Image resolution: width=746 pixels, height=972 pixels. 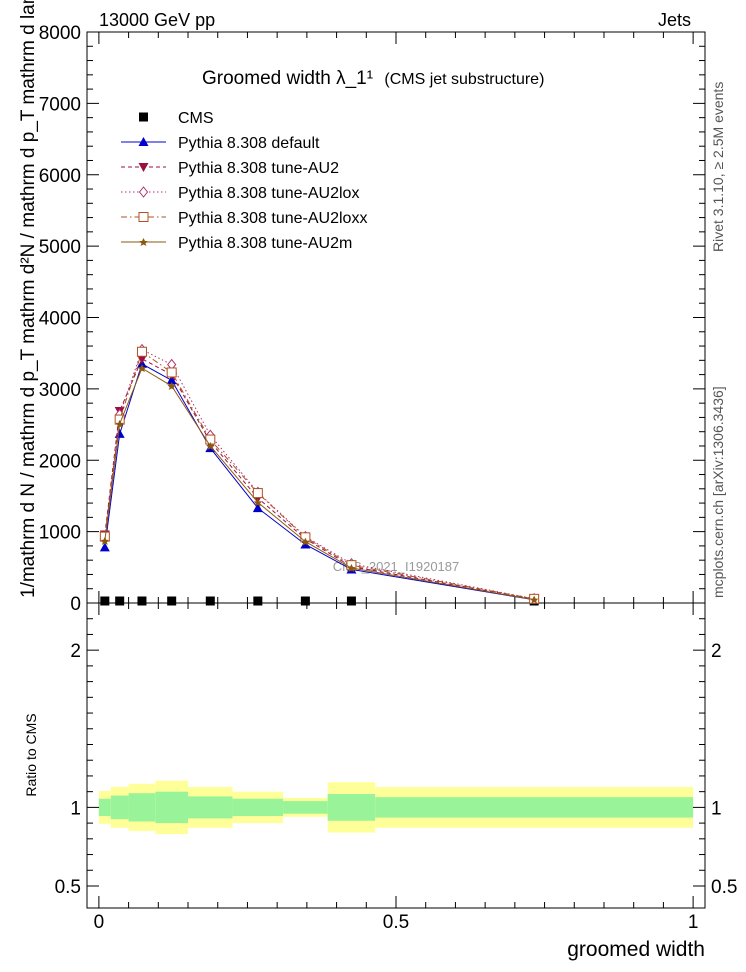 I want to click on legend-item-cms: CMS, so click(x=176, y=118).